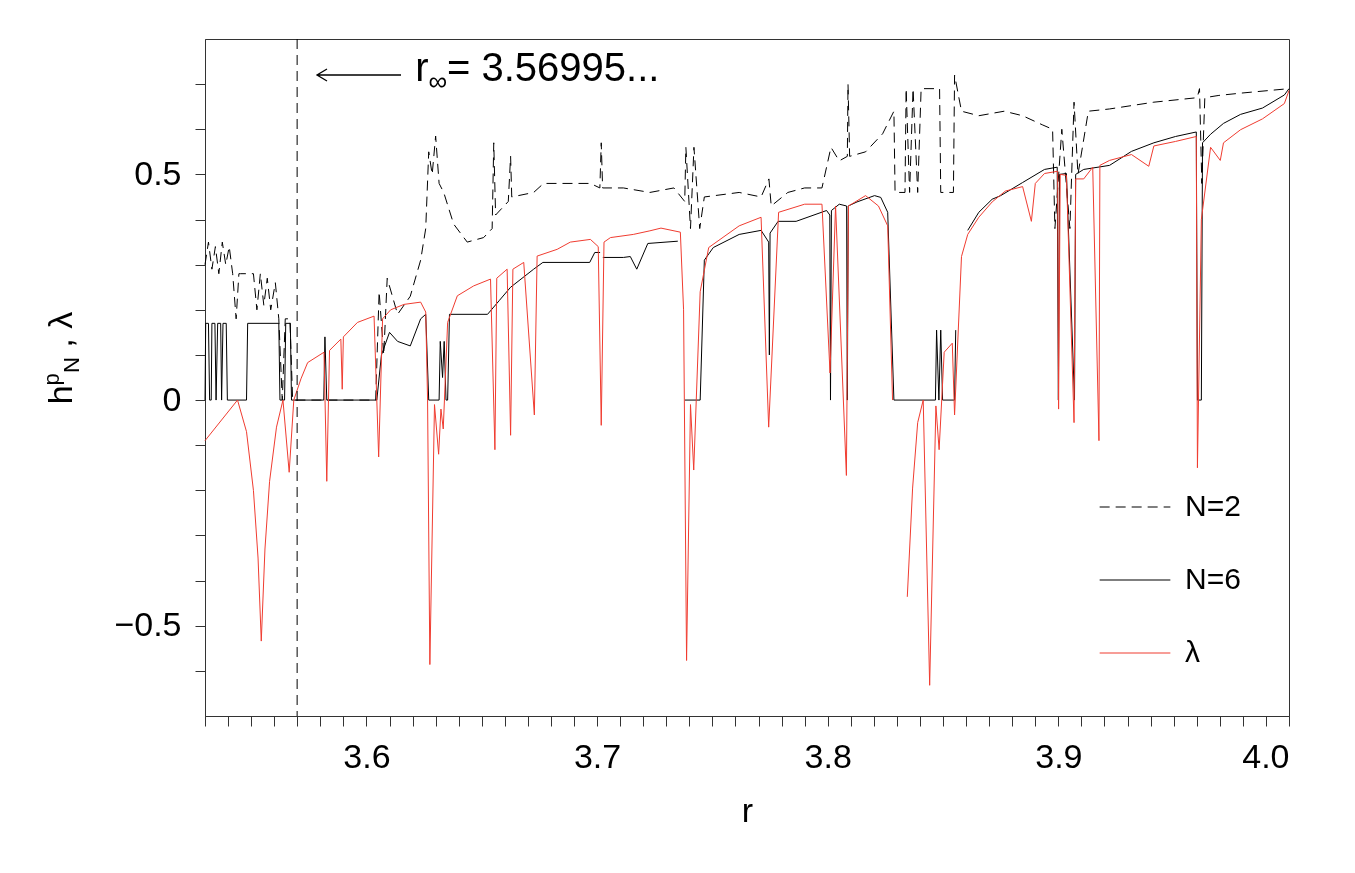 This screenshot has width=1355, height=873. I want to click on x-tick-label: 3.6, so click(367, 755).